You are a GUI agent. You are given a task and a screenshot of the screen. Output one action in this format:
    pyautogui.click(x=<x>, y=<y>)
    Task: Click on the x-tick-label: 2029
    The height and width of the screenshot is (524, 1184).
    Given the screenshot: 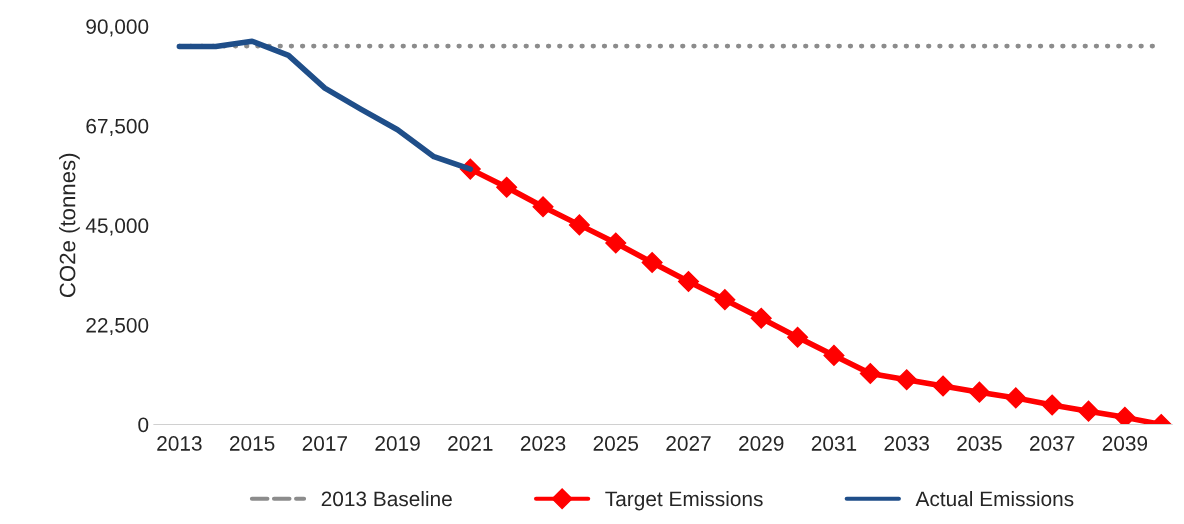 What is the action you would take?
    pyautogui.click(x=761, y=443)
    